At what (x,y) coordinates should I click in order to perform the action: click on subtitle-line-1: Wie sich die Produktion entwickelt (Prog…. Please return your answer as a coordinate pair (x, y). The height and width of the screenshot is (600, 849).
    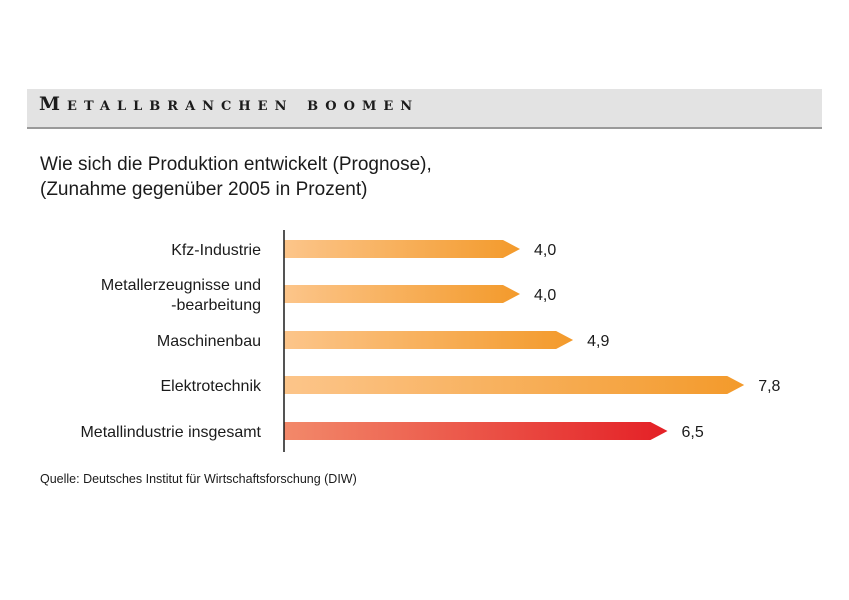
    Looking at the image, I should click on (236, 164).